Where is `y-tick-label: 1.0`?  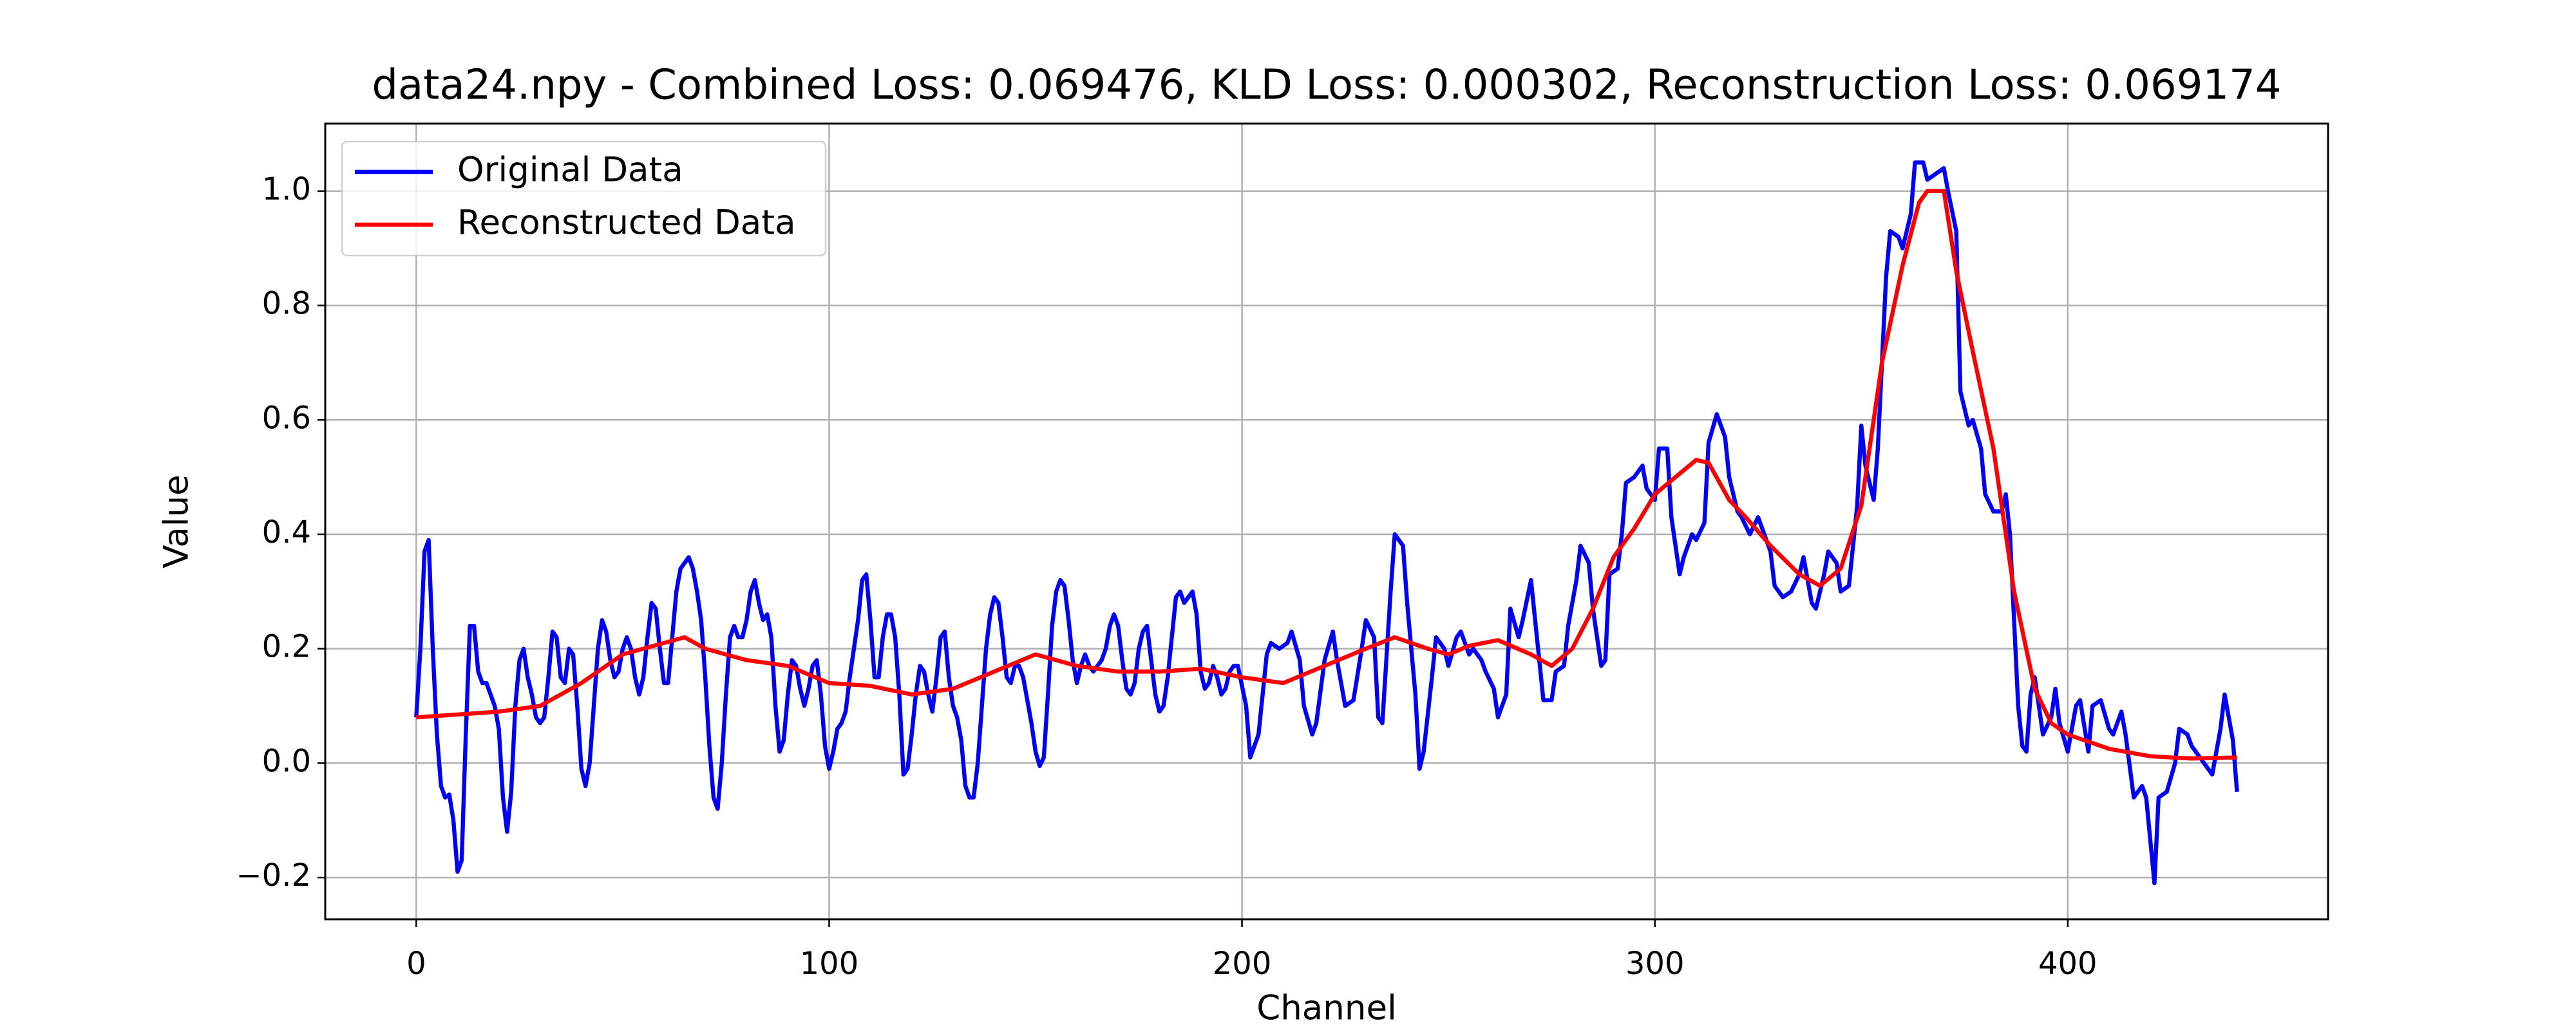 y-tick-label: 1.0 is located at coordinates (286, 189).